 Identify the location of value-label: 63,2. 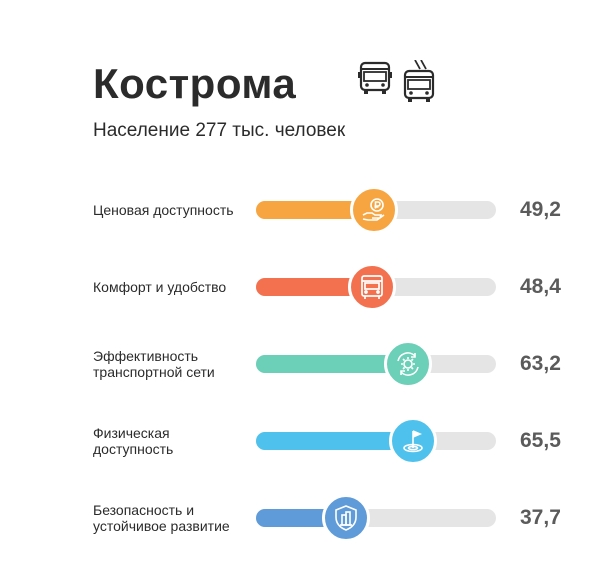
(540, 363).